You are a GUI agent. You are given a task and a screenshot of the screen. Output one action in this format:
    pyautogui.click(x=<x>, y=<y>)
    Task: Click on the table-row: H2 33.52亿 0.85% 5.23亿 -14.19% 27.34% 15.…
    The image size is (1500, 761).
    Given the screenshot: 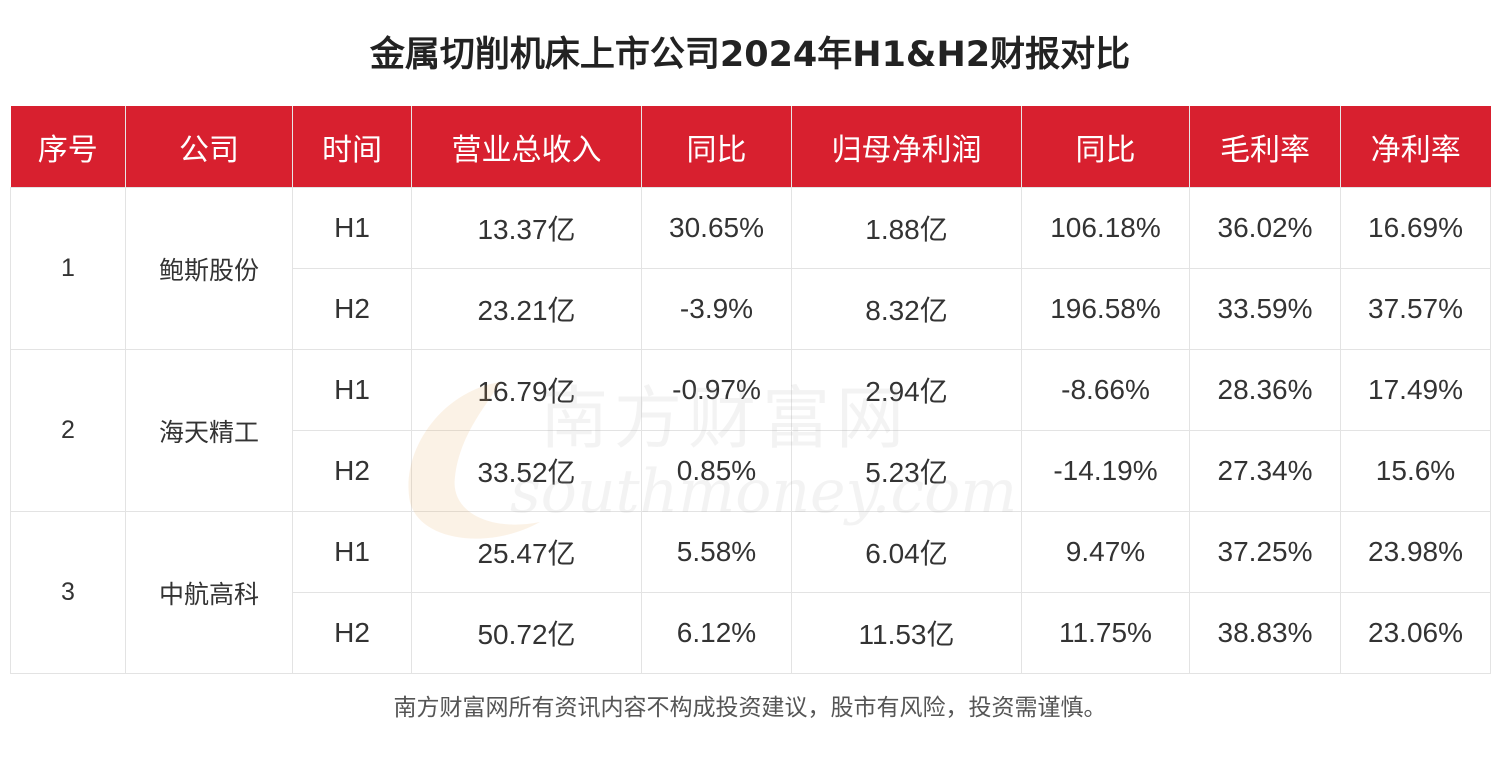 What is the action you would take?
    pyautogui.click(x=751, y=471)
    